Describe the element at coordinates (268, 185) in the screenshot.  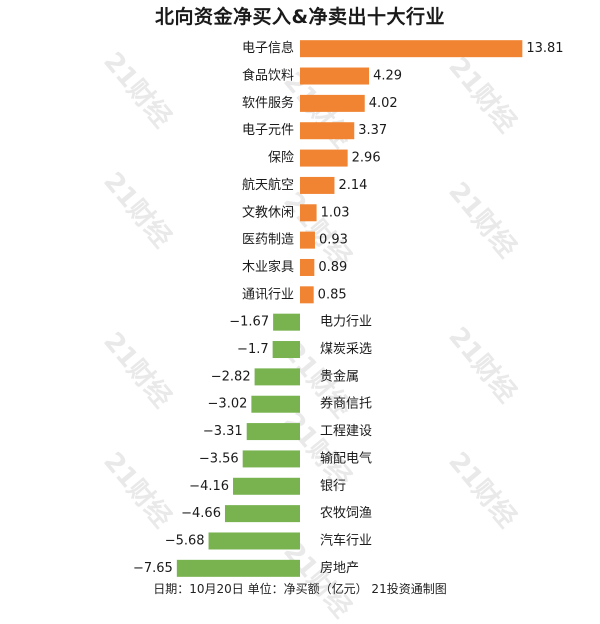
I see `category-label: 航天航空` at that location.